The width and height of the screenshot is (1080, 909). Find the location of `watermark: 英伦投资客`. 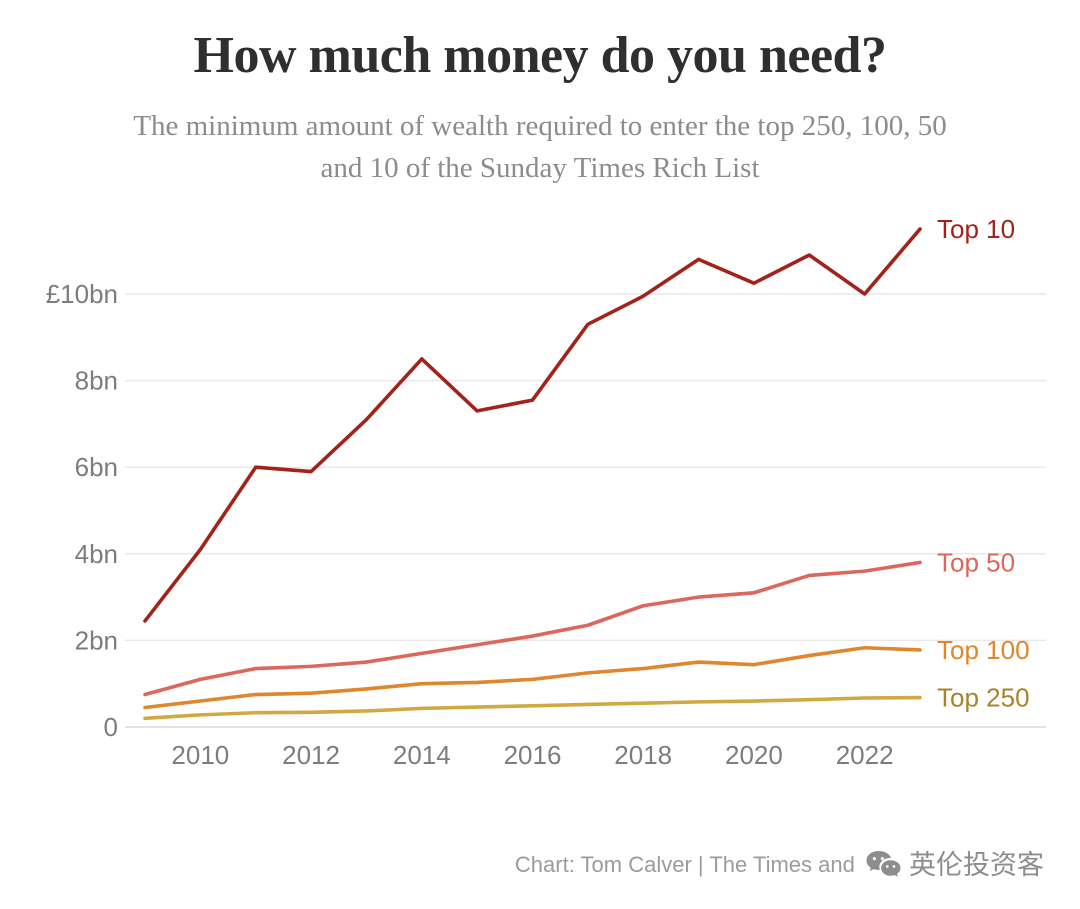

watermark: 英伦投资客 is located at coordinates (951, 865).